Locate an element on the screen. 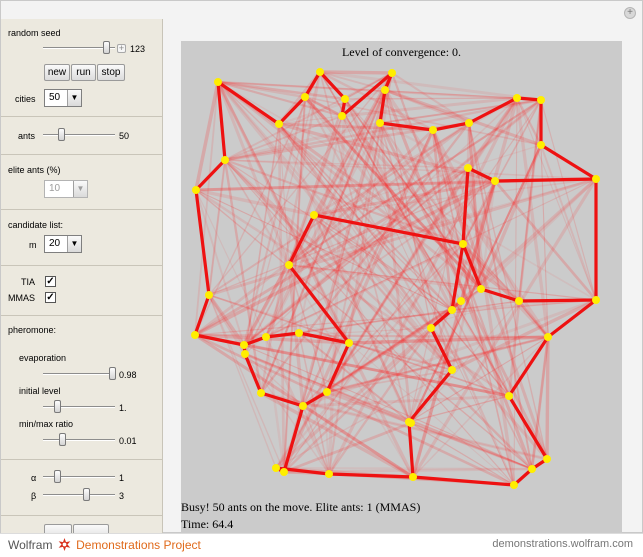 The image size is (643, 557). elite-ants-dropdown: 10 ▼ is located at coordinates (66, 189).